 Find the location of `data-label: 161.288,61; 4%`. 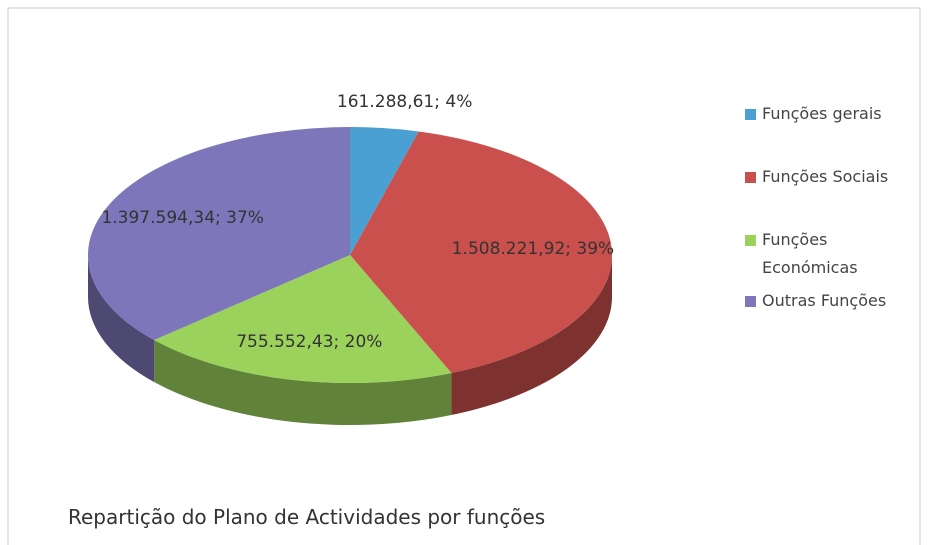

data-label: 161.288,61; 4% is located at coordinates (404, 102).